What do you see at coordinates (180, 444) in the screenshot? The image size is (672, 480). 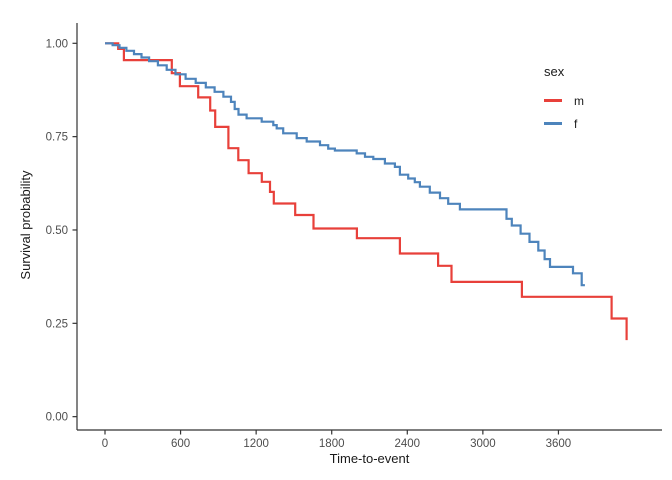 I see `x-tick-label: 600` at bounding box center [180, 444].